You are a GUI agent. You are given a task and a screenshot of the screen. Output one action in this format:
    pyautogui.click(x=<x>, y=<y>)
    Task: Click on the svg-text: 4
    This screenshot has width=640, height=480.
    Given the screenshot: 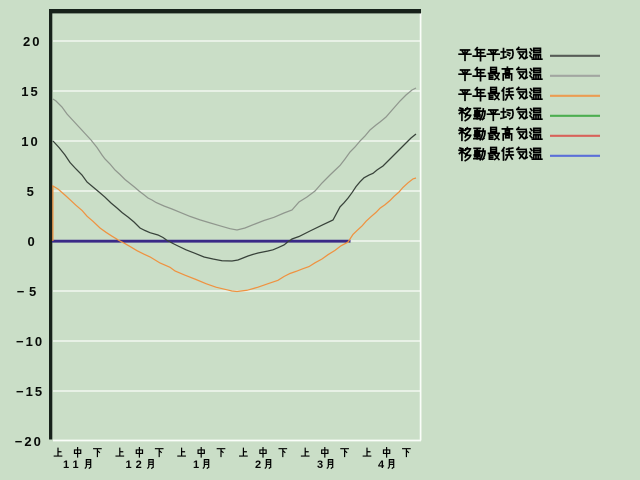 What is the action you would take?
    pyautogui.click(x=383, y=465)
    